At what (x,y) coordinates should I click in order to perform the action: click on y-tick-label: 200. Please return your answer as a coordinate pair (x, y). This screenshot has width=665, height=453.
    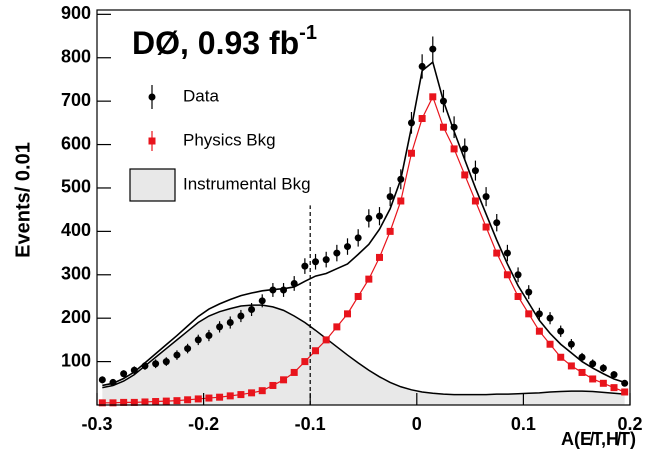
    Looking at the image, I should click on (76, 317).